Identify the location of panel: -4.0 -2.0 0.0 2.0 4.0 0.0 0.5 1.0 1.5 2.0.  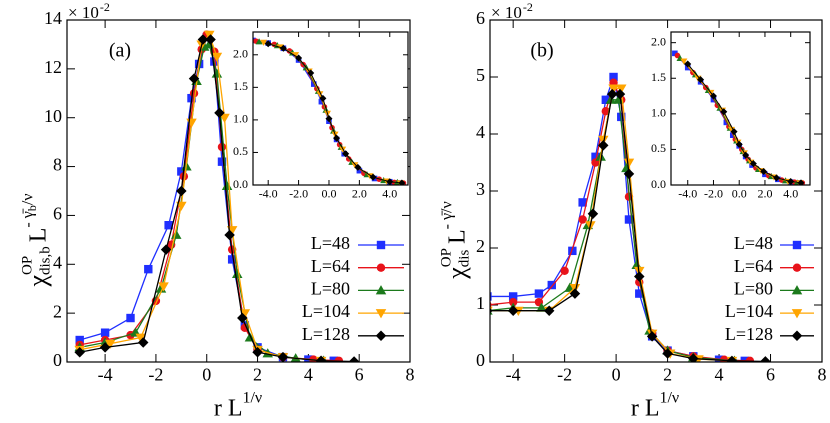
(731, 115).